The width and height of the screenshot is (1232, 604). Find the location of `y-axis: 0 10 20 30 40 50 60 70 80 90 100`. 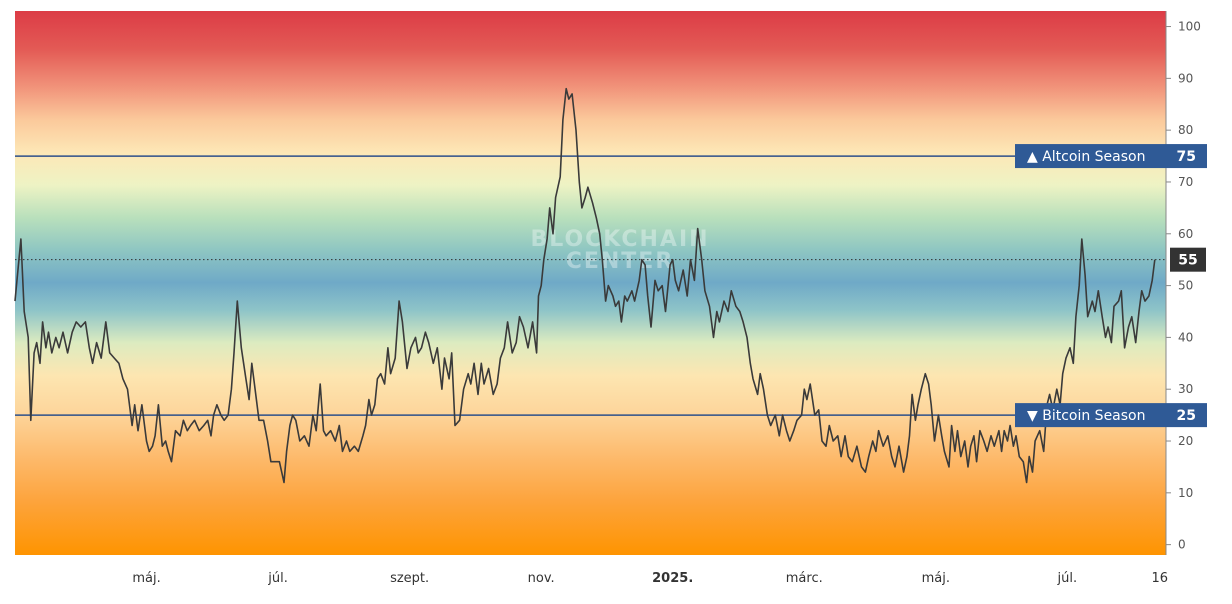

y-axis: 0 10 20 30 40 50 60 70 80 90 100 is located at coordinates (1183, 286).